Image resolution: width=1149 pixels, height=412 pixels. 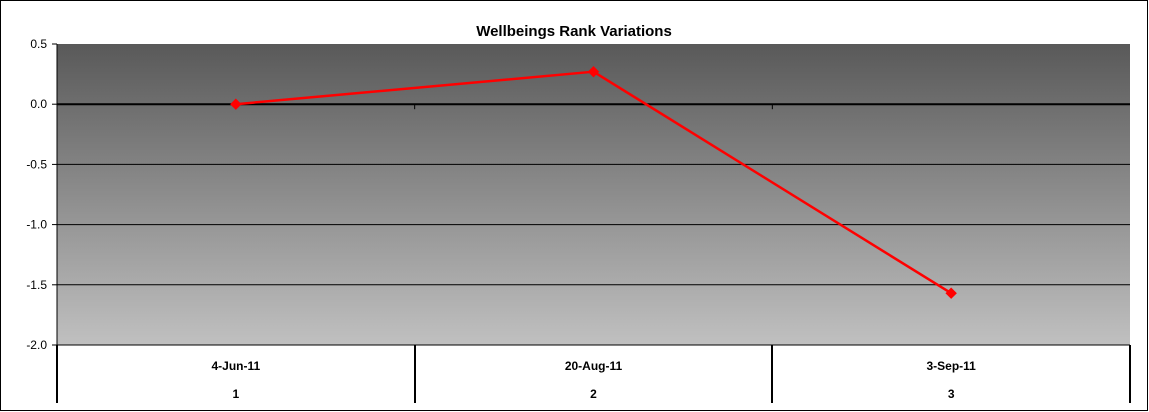 What do you see at coordinates (235, 366) in the screenshot?
I see `x-tick-label-date: 4-Jun-11` at bounding box center [235, 366].